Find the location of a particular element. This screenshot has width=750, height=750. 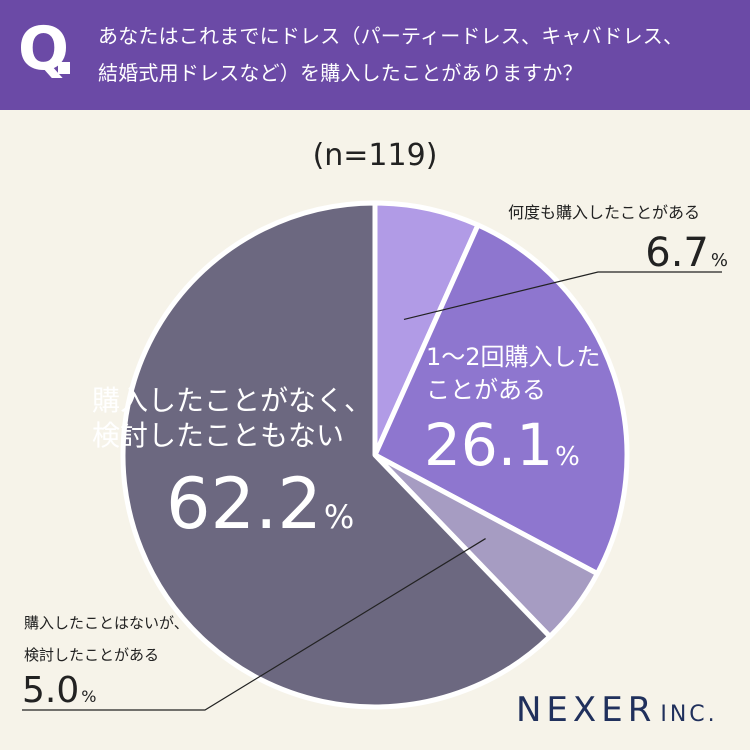

label-never-line-1: 購入したことがなく、 is located at coordinates (232, 400).